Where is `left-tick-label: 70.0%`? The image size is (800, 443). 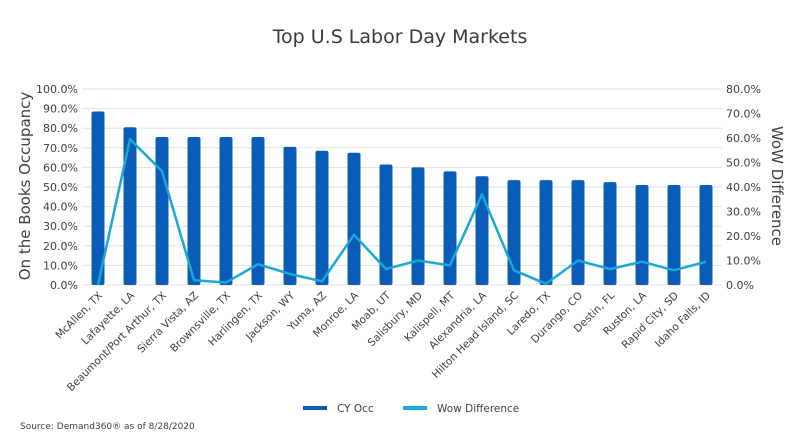
left-tick-label: 70.0% is located at coordinates (60, 148).